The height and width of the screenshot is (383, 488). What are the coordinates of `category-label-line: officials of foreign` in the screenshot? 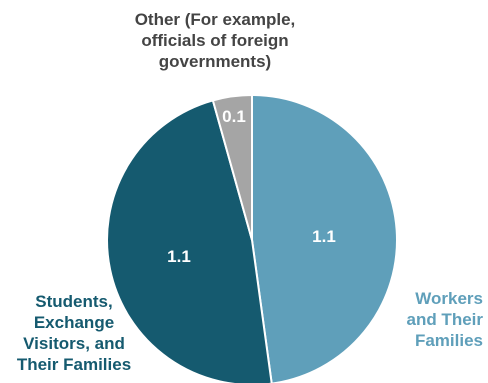 It's located at (215, 40).